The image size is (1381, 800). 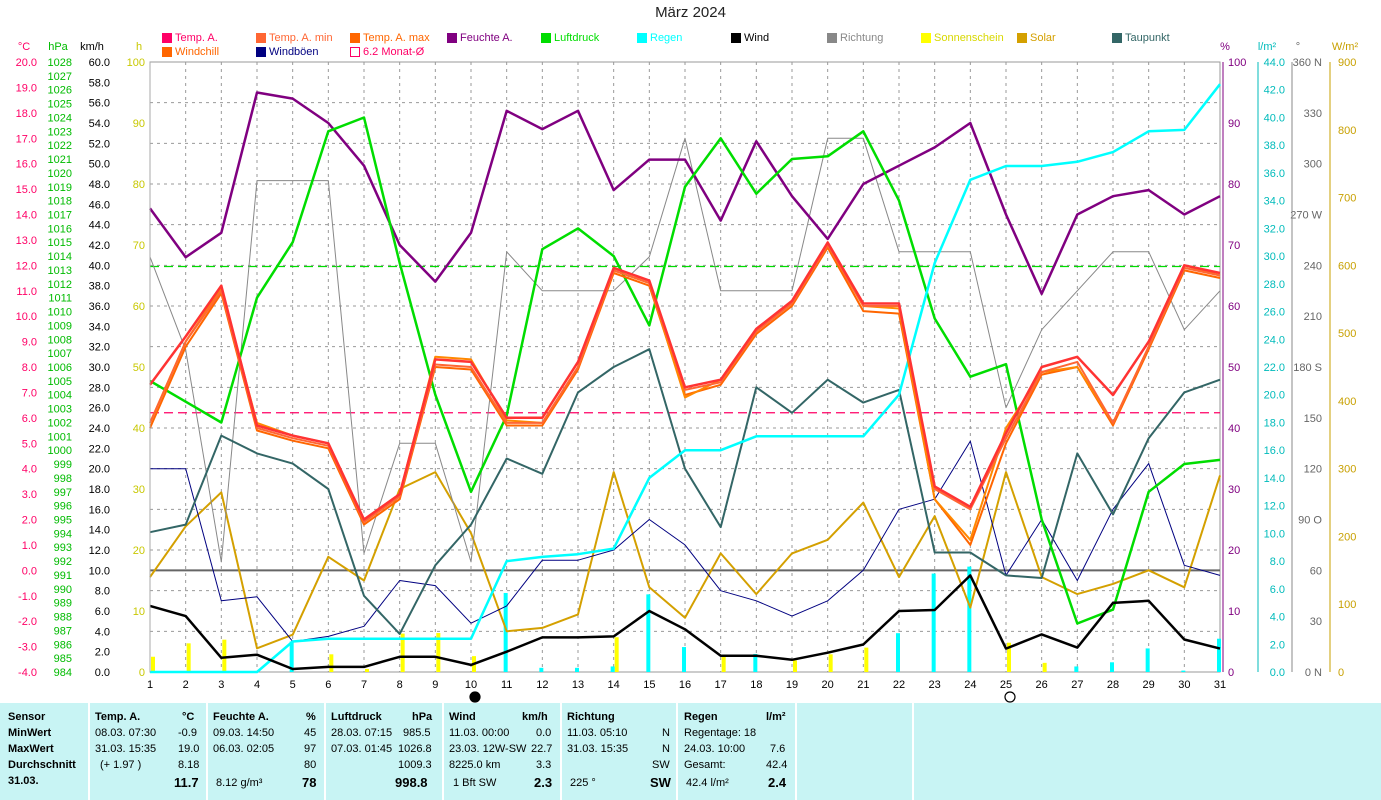 I want to click on stats-wind-today-bft: 1 Bft SW, so click(x=475, y=783).